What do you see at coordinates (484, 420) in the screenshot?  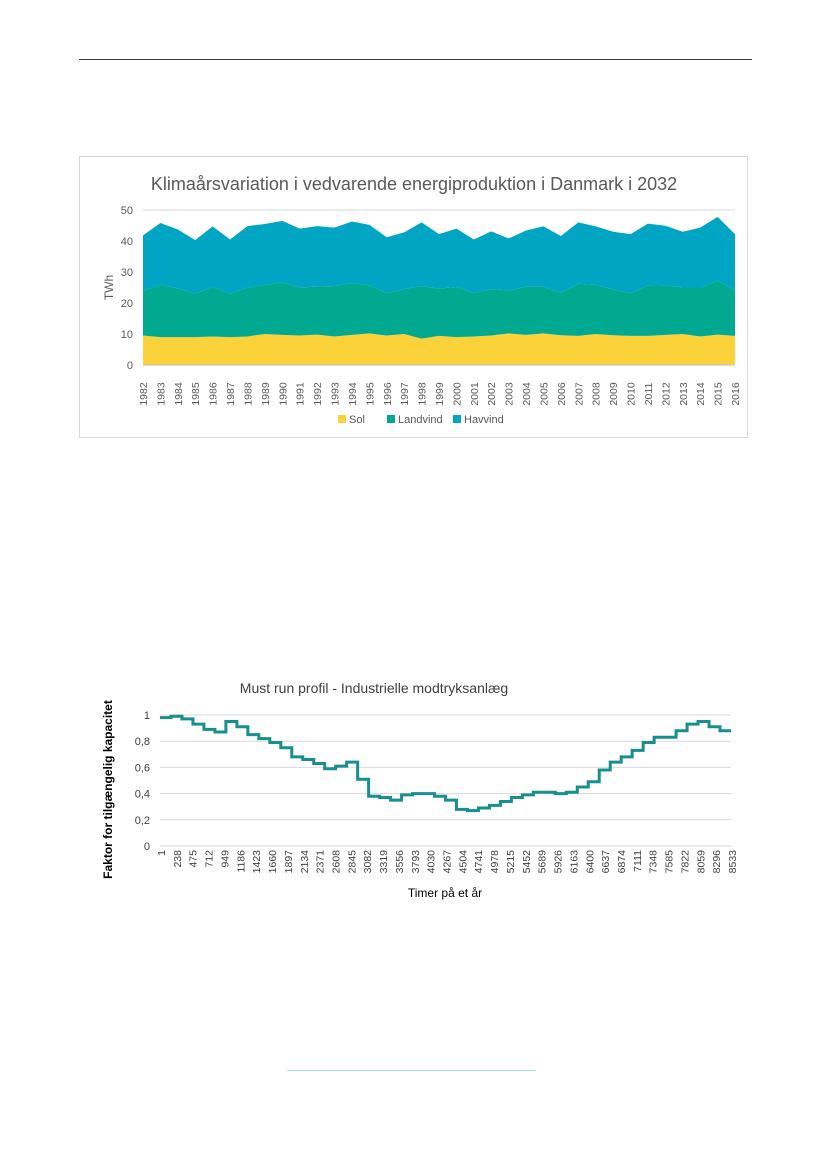 I see `legend-label-havvind: Havvind` at bounding box center [484, 420].